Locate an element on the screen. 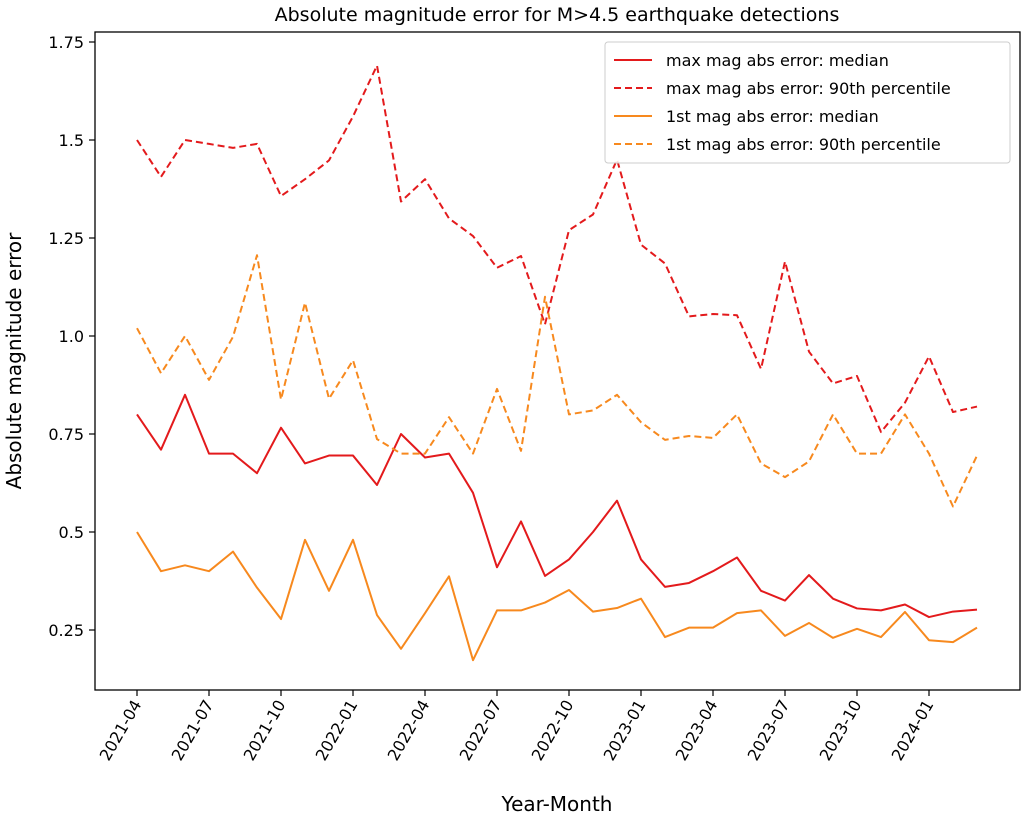 Image resolution: width=1024 pixels, height=816 pixels. x-axis-label: Year-Month is located at coordinates (557, 804).